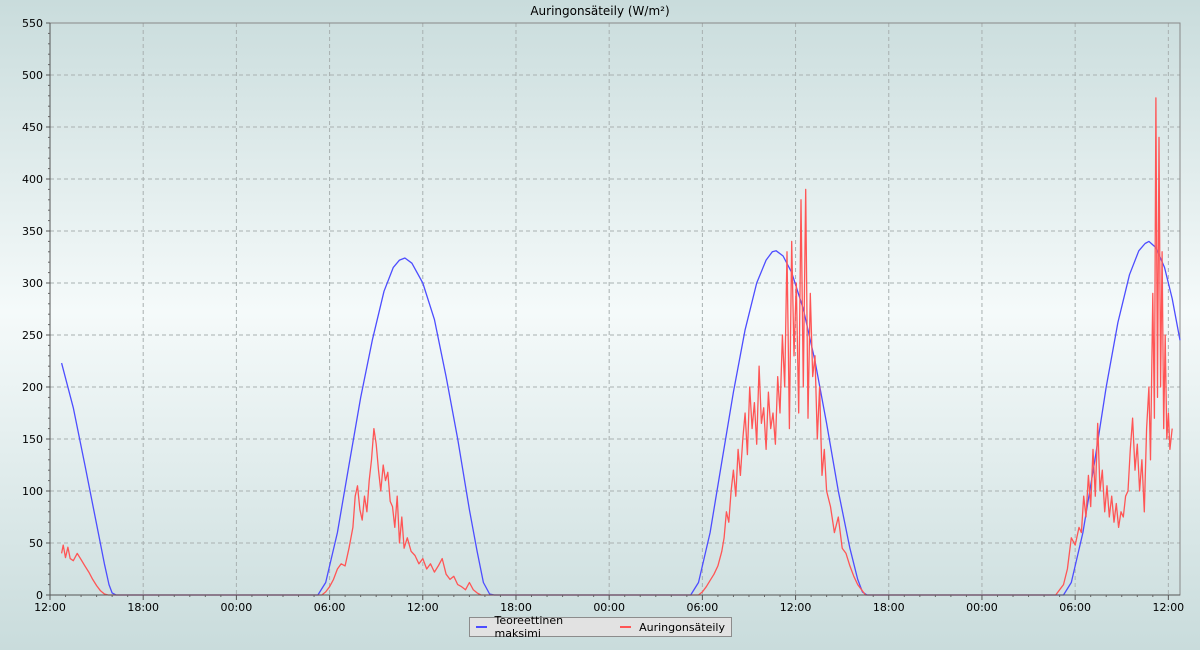  I want to click on legend-label-theoretical: Teoreettinen maksimi, so click(529, 627).